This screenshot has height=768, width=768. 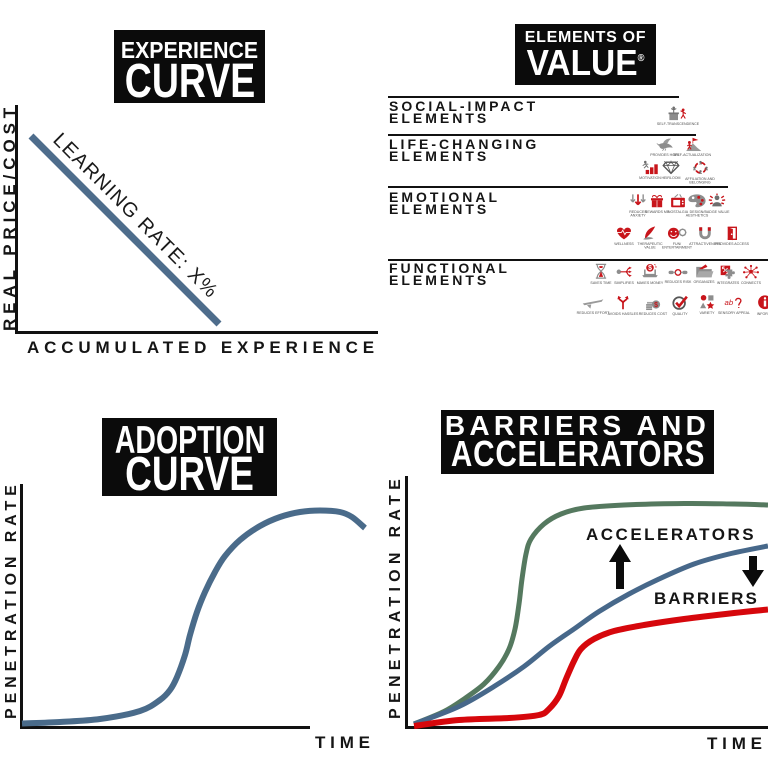 I want to click on svg-text: ab, so click(x=729, y=302).